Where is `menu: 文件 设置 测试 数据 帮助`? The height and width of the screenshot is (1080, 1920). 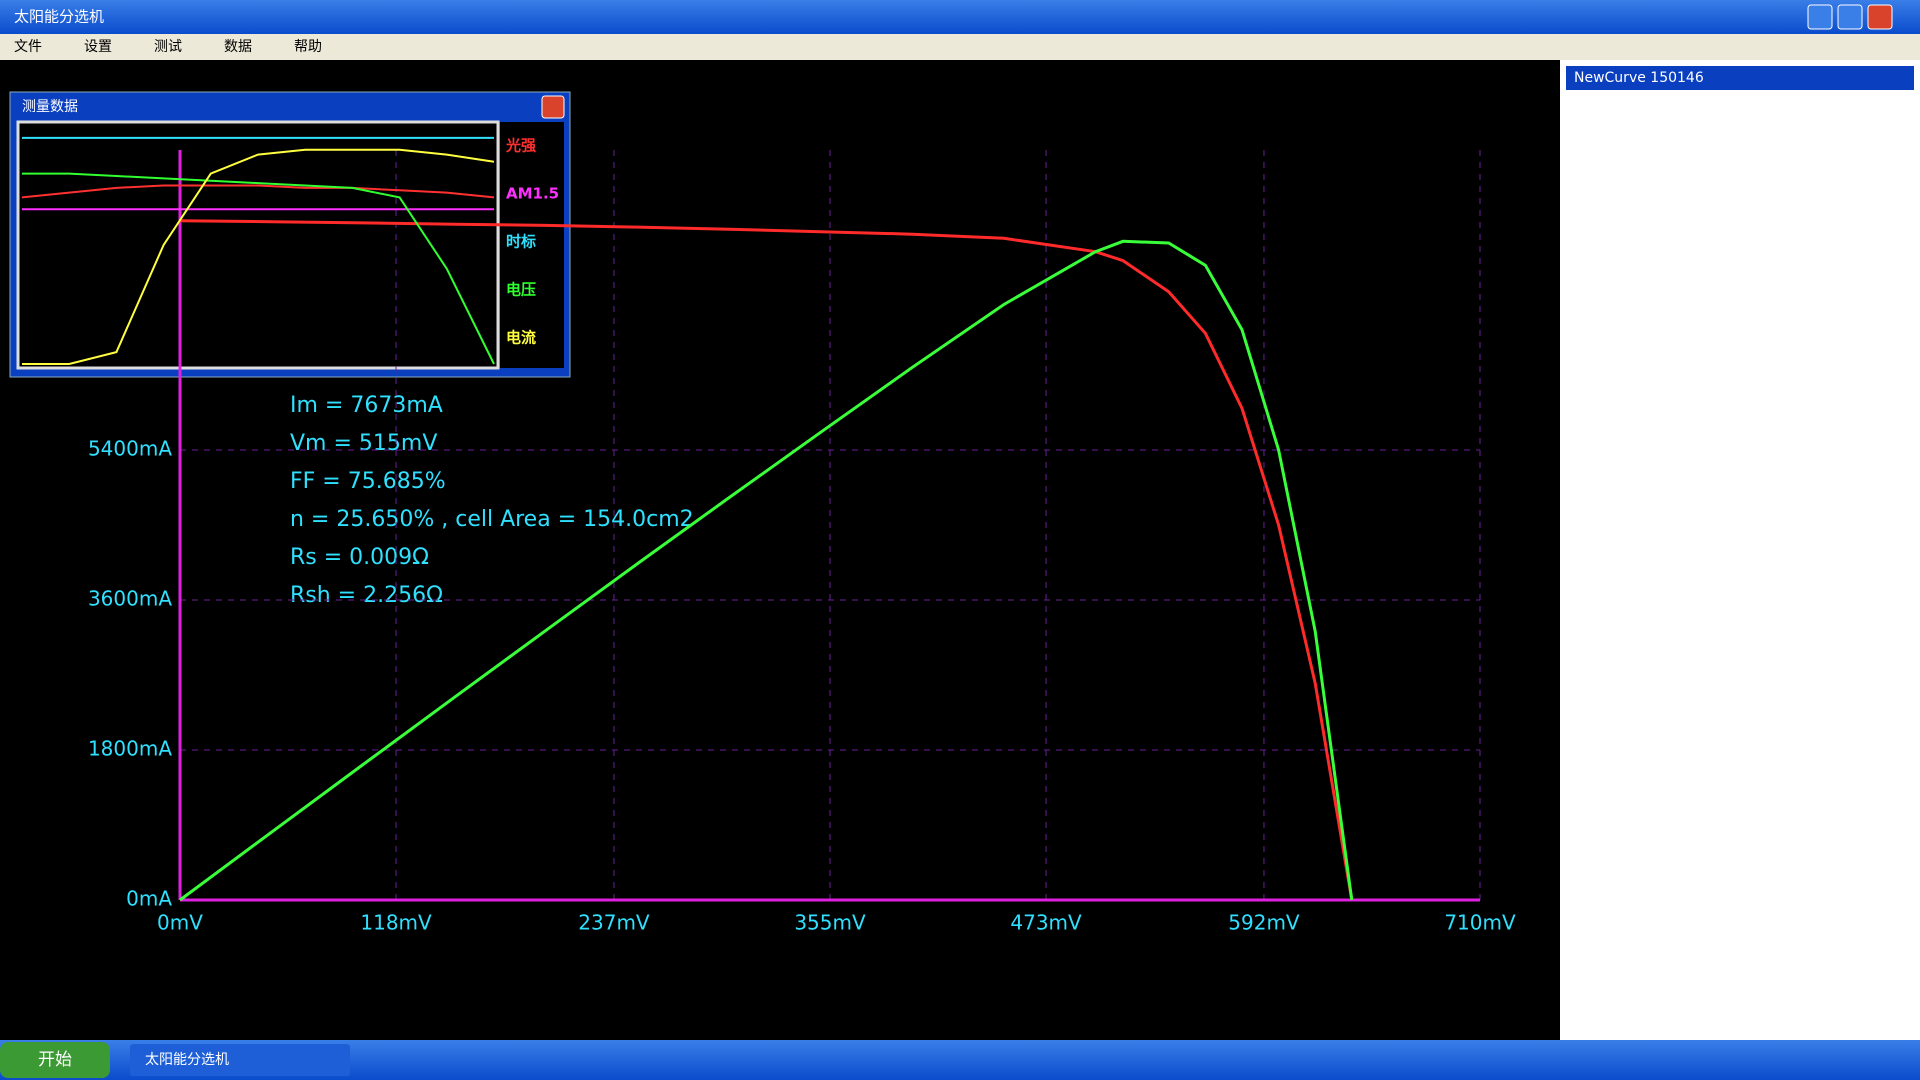 menu: 文件 设置 测试 数据 帮助 is located at coordinates (168, 47).